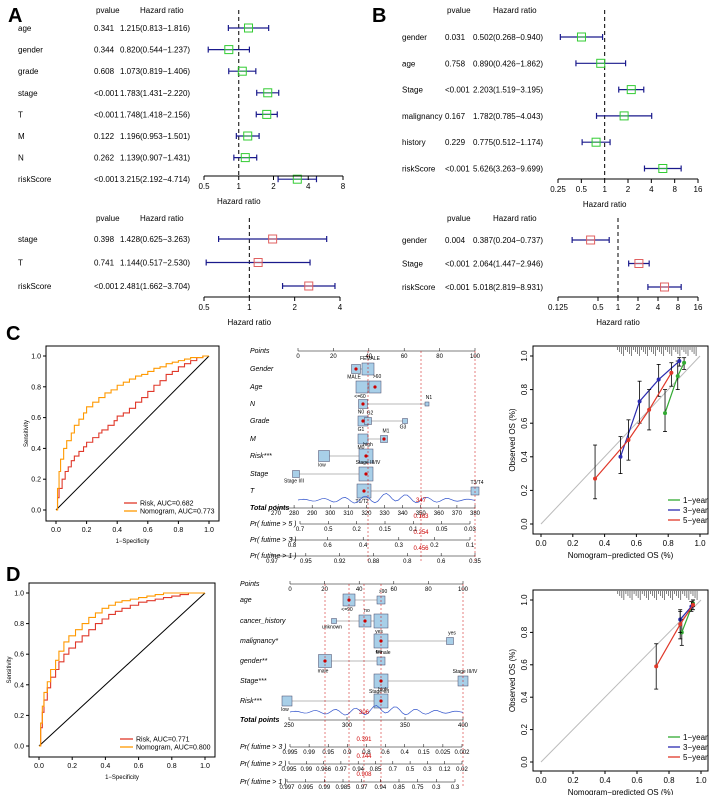 The height and width of the screenshot is (795, 719). Describe the element at coordinates (155, 71) in the screenshot. I see `row-hr-text: 1.073(0.819−1.406)` at that location.